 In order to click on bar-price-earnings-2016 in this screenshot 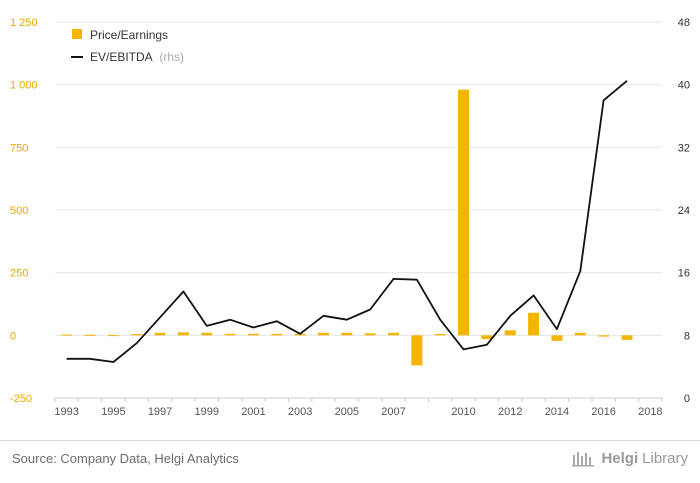, I will do `click(604, 336)`.